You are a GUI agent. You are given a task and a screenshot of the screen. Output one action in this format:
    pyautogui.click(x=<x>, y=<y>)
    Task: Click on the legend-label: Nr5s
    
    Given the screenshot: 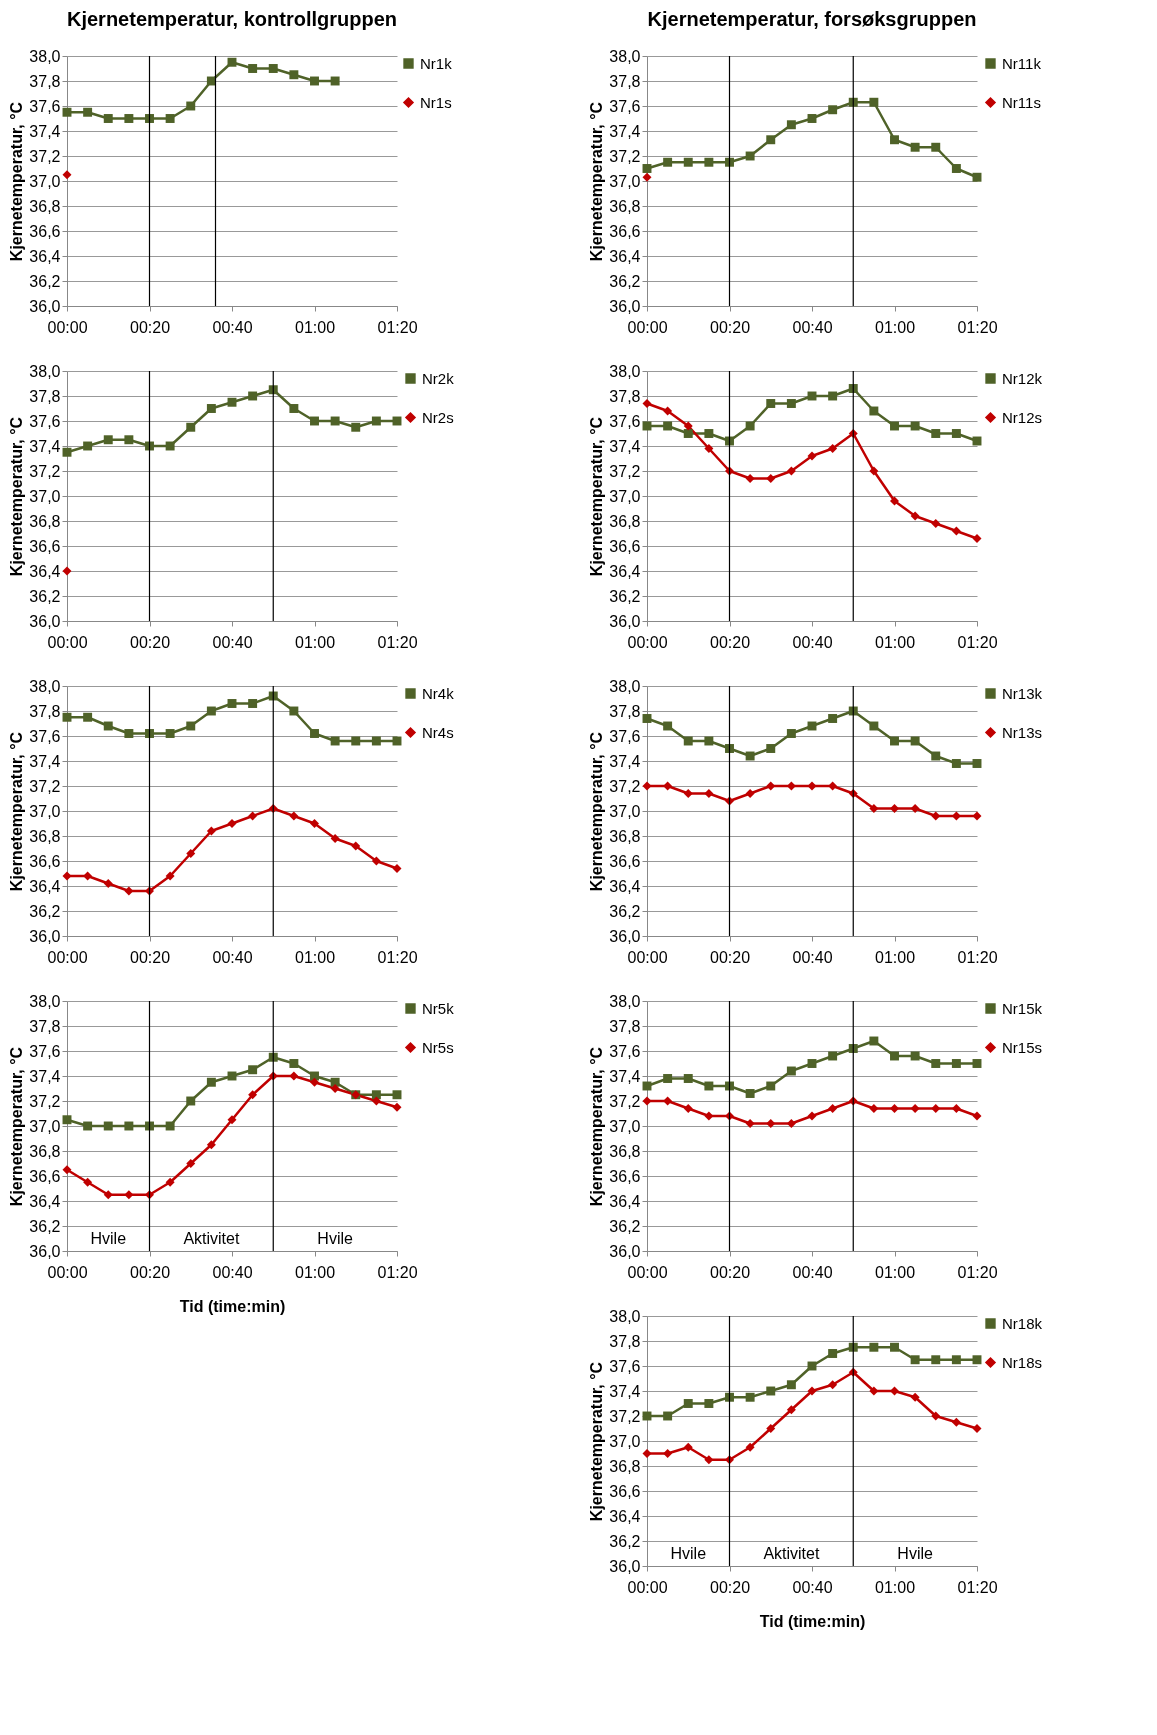 What is the action you would take?
    pyautogui.click(x=438, y=1047)
    